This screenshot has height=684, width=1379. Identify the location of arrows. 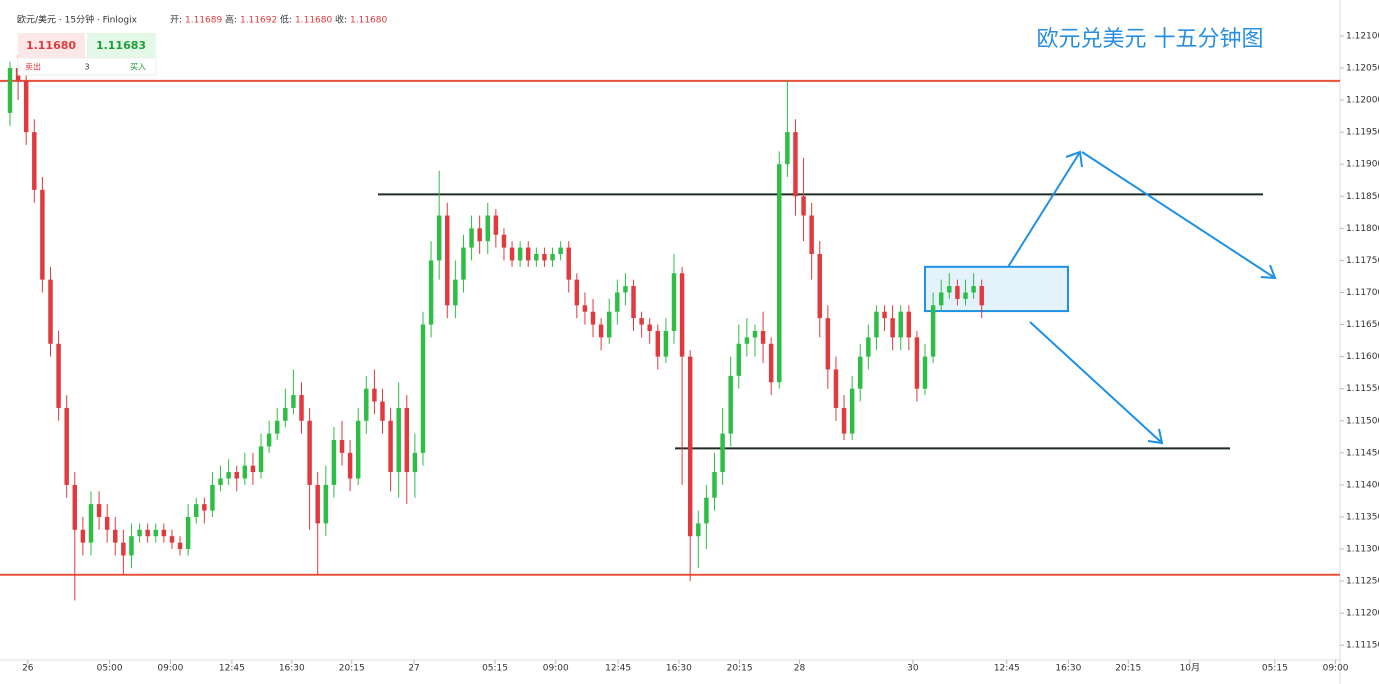
(1142, 297).